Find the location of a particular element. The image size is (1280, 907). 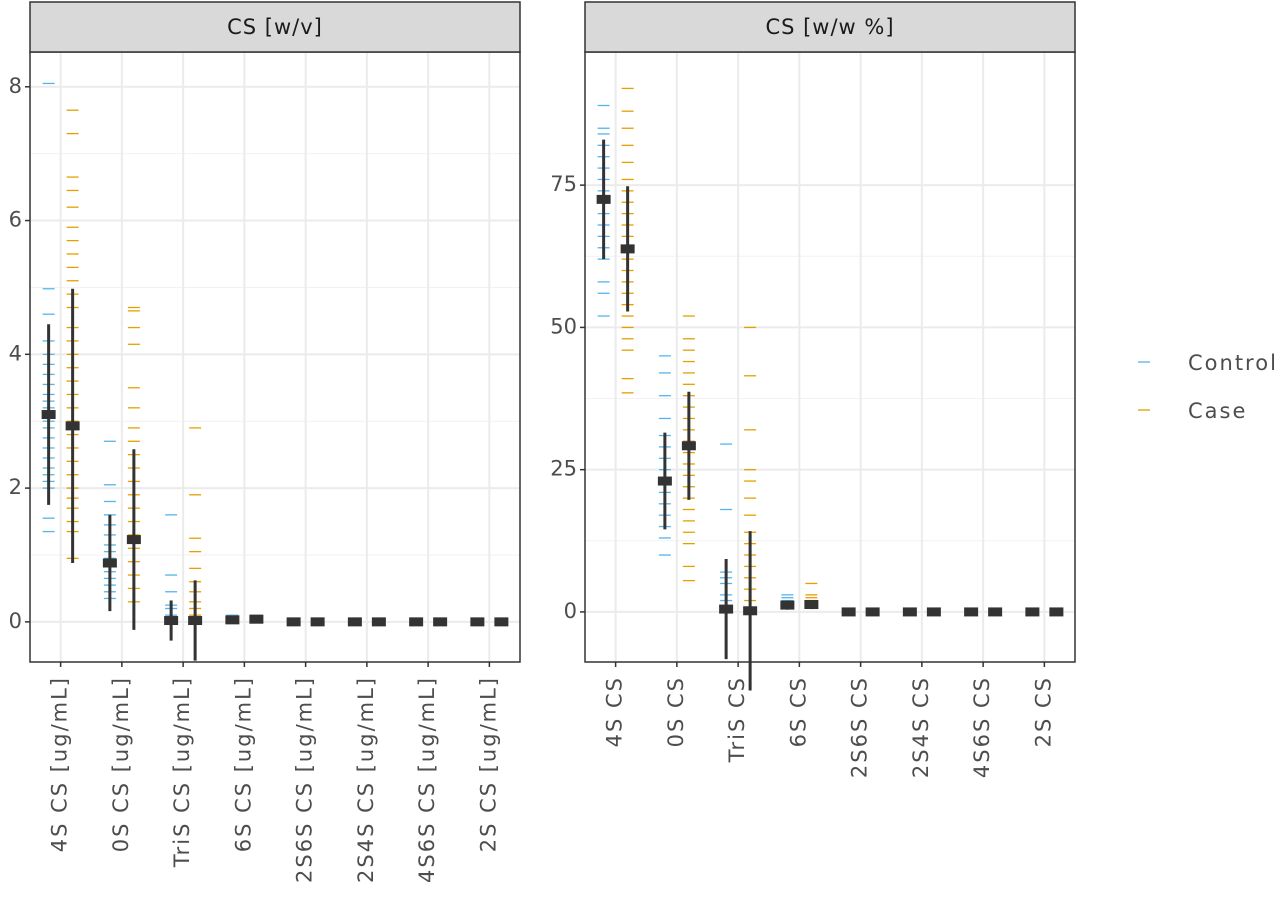

legend-label: Case is located at coordinates (1217, 411).